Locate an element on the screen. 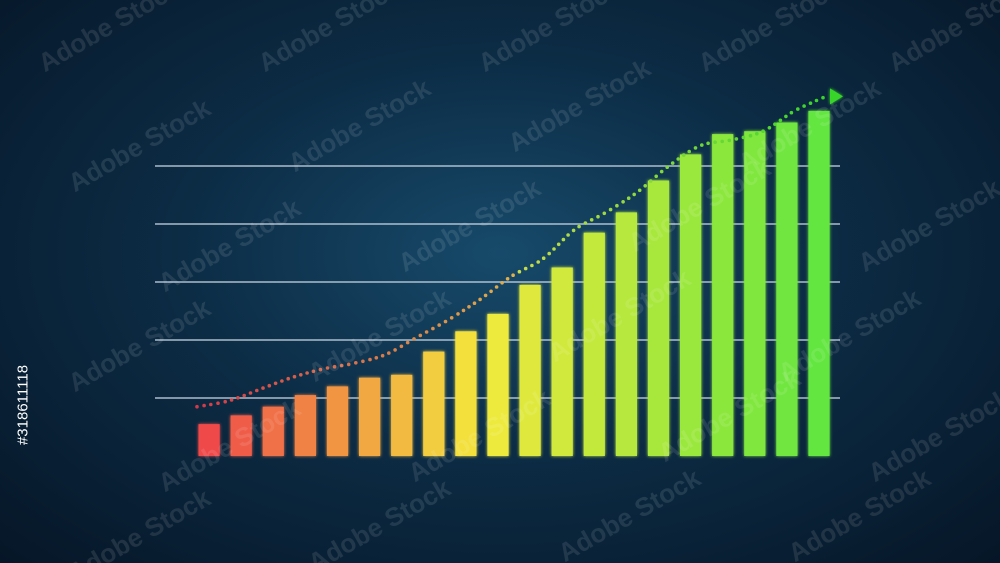  trend-arrow-icon is located at coordinates (836, 96).